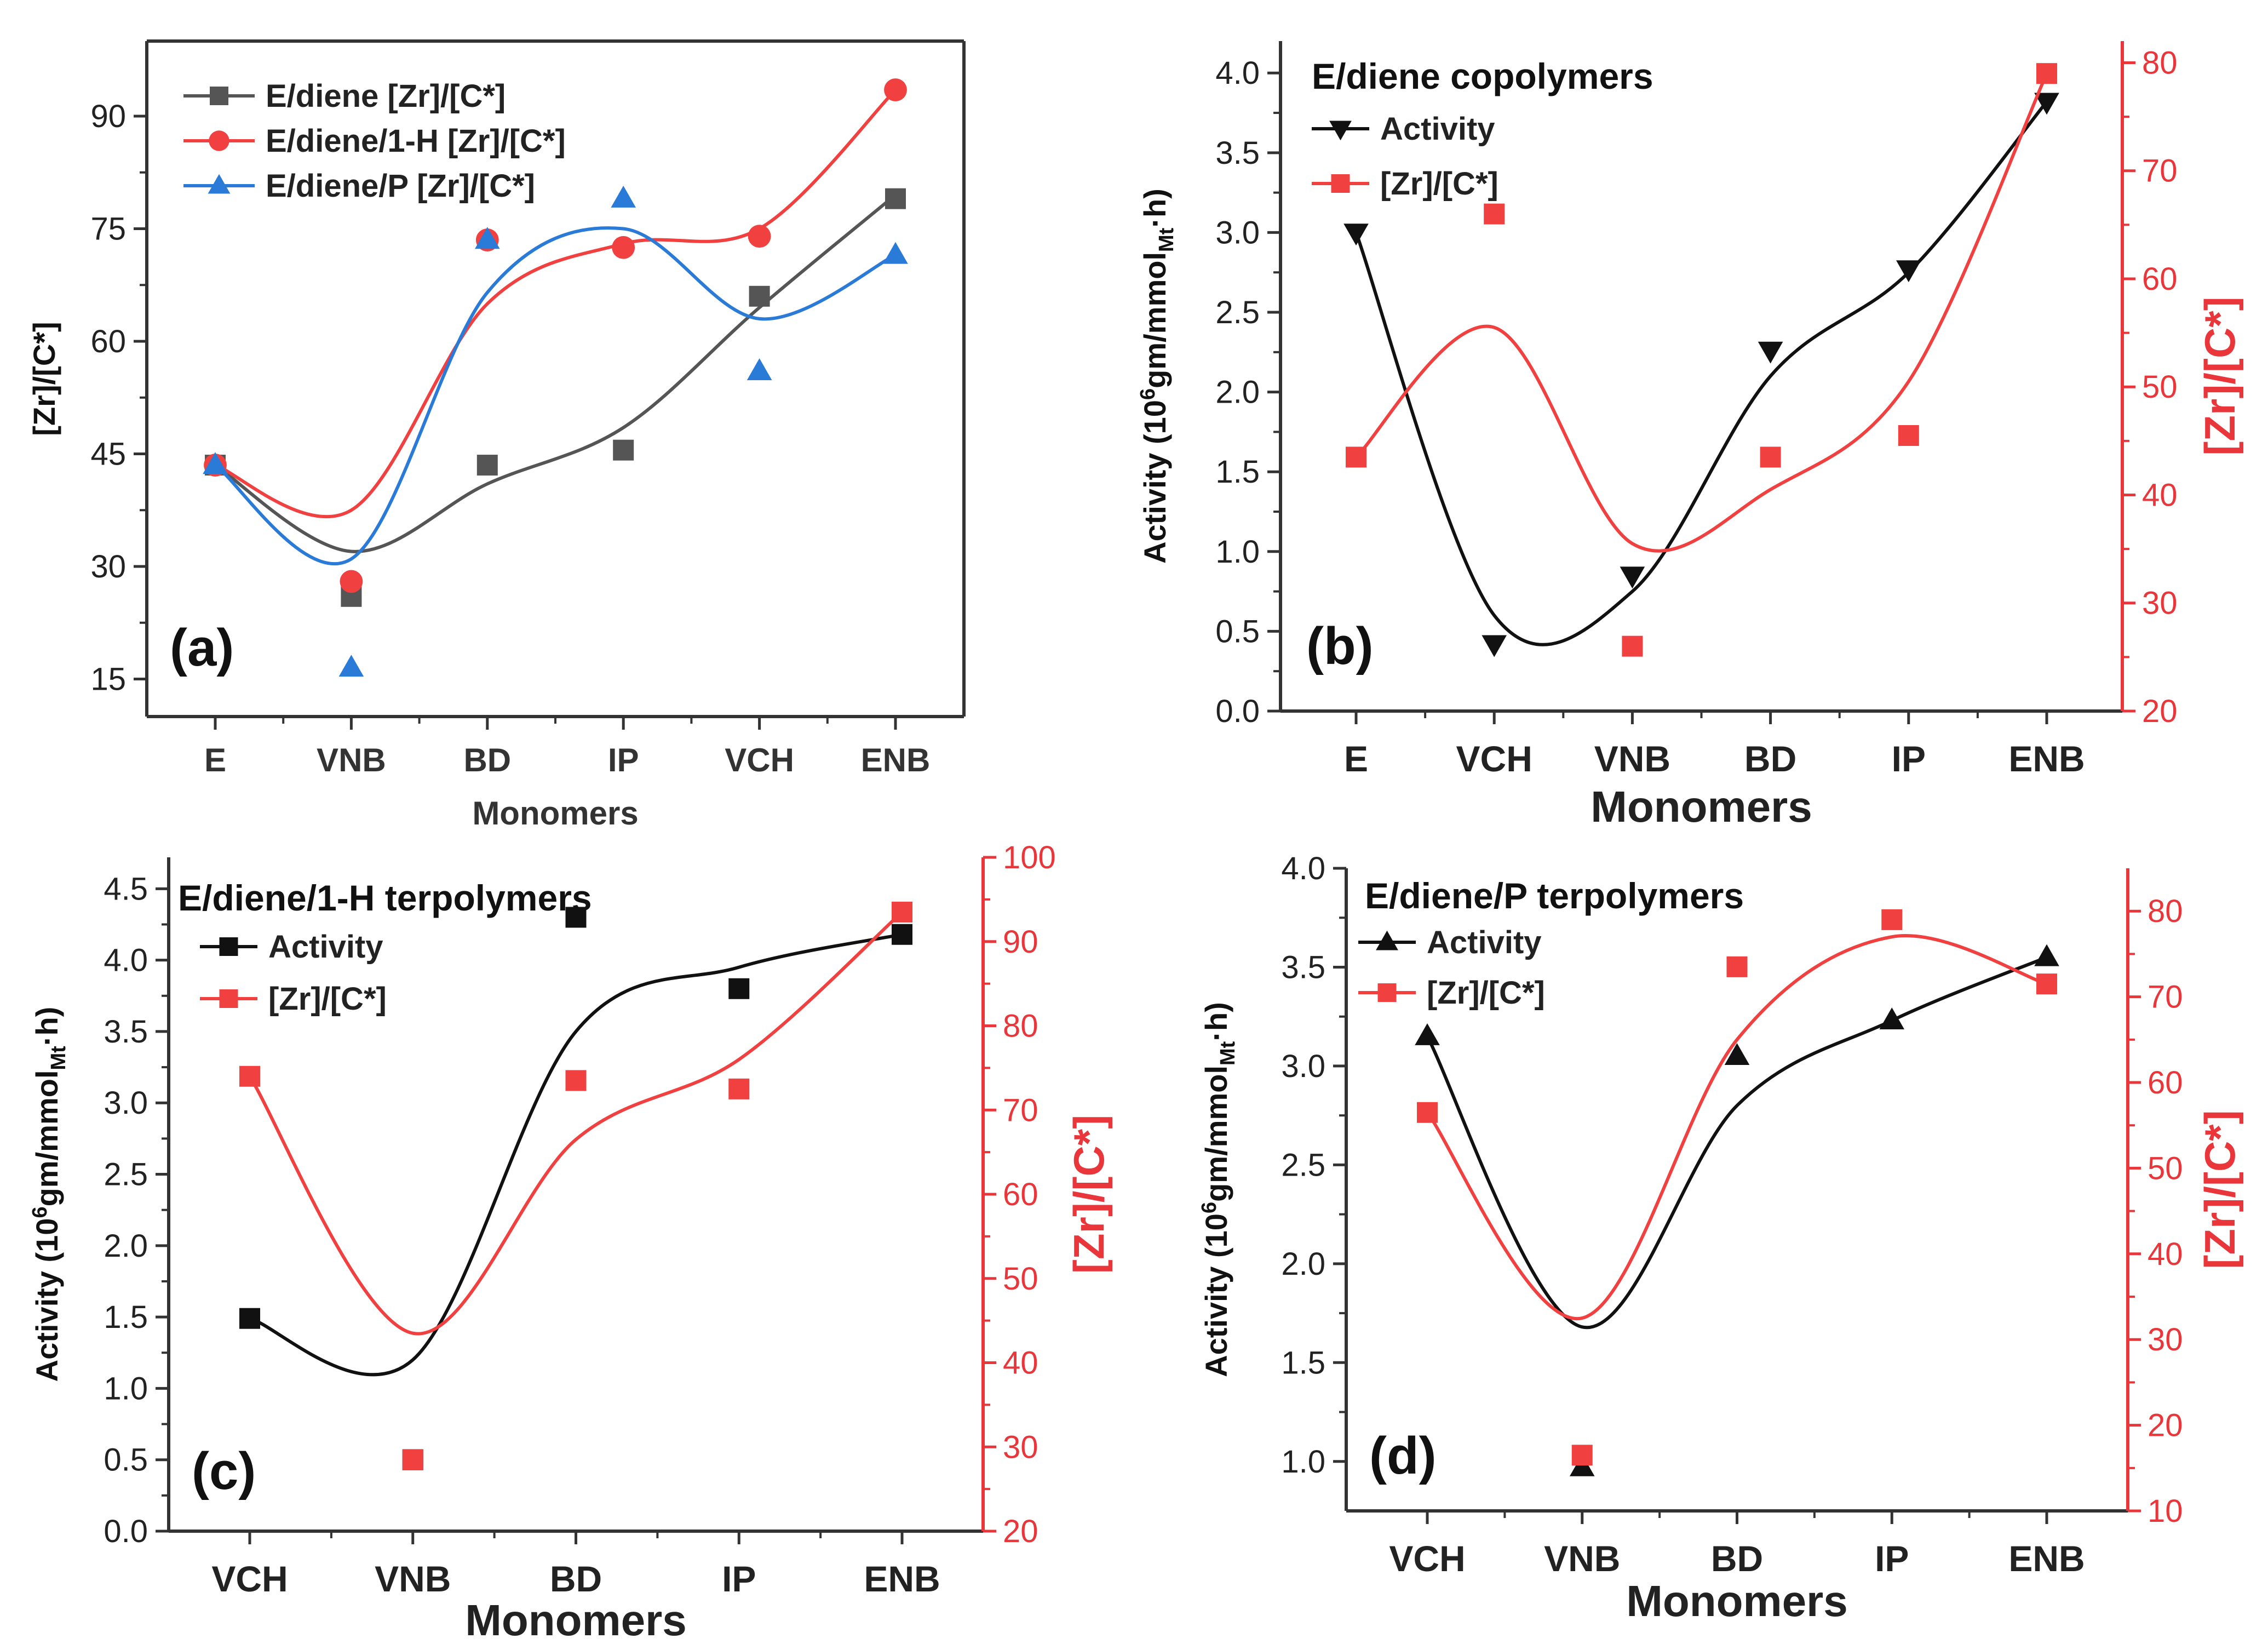 The width and height of the screenshot is (2268, 1644). Describe the element at coordinates (1303, 1264) in the screenshot. I see `y-tick-label: 2.0` at that location.